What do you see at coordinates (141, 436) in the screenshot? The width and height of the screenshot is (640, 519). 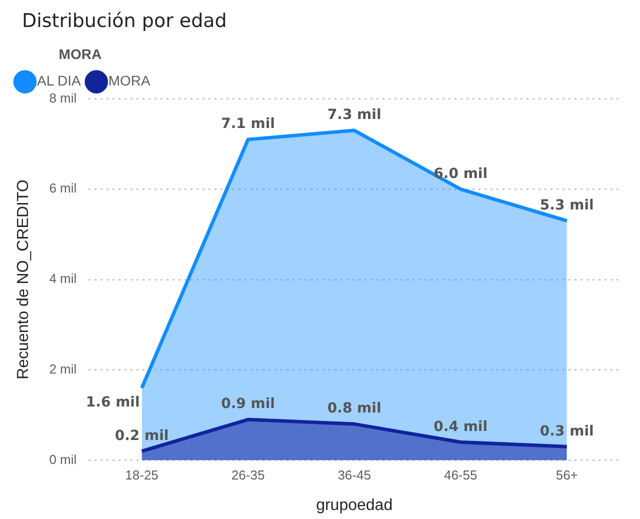 I see `data-label: 0.2 mil` at bounding box center [141, 436].